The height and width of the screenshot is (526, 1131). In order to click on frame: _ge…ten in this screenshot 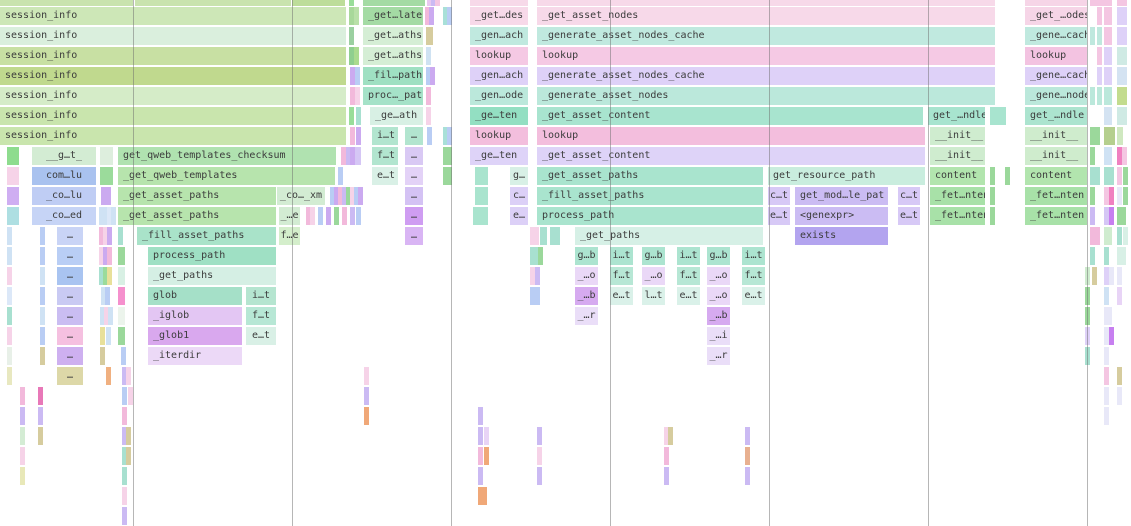, I will do `click(499, 156)`.